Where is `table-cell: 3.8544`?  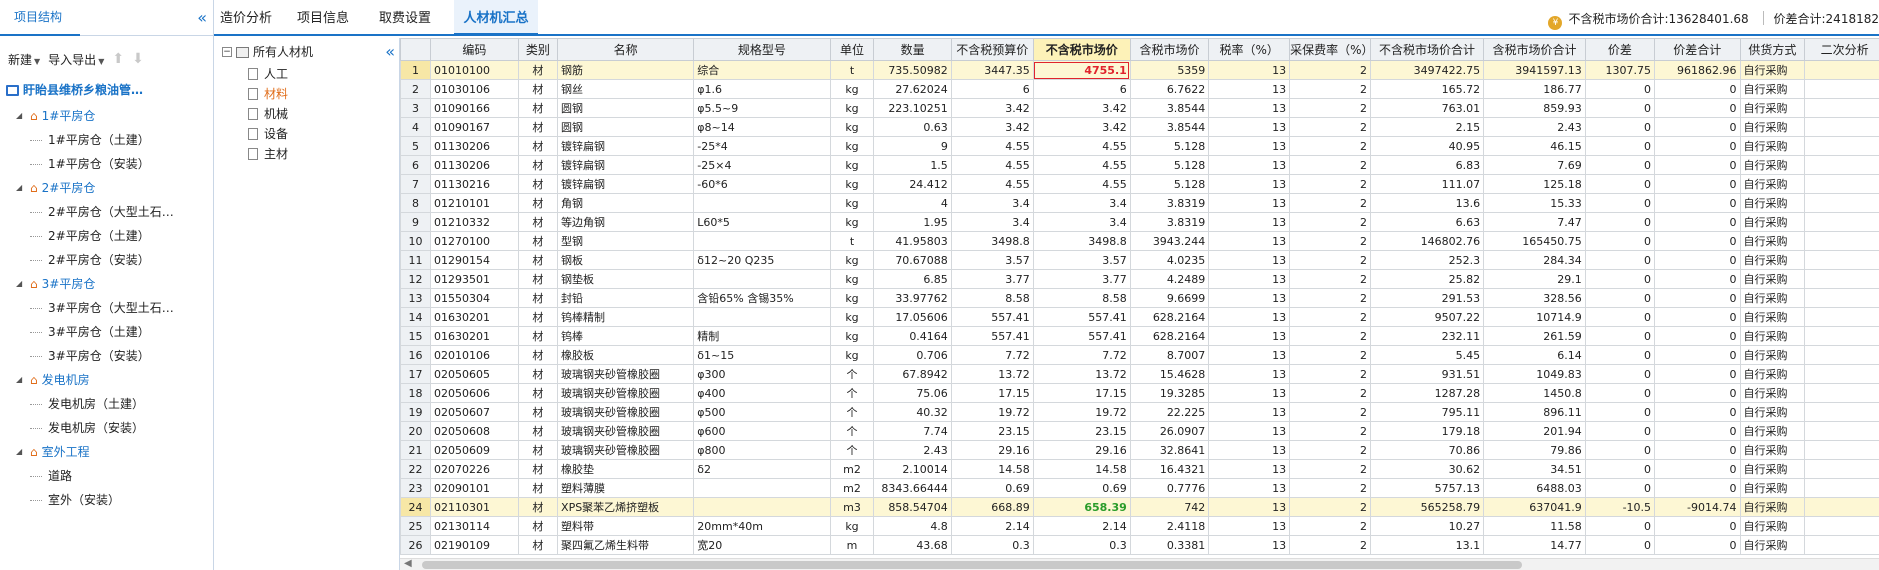 table-cell: 3.8544 is located at coordinates (1169, 108).